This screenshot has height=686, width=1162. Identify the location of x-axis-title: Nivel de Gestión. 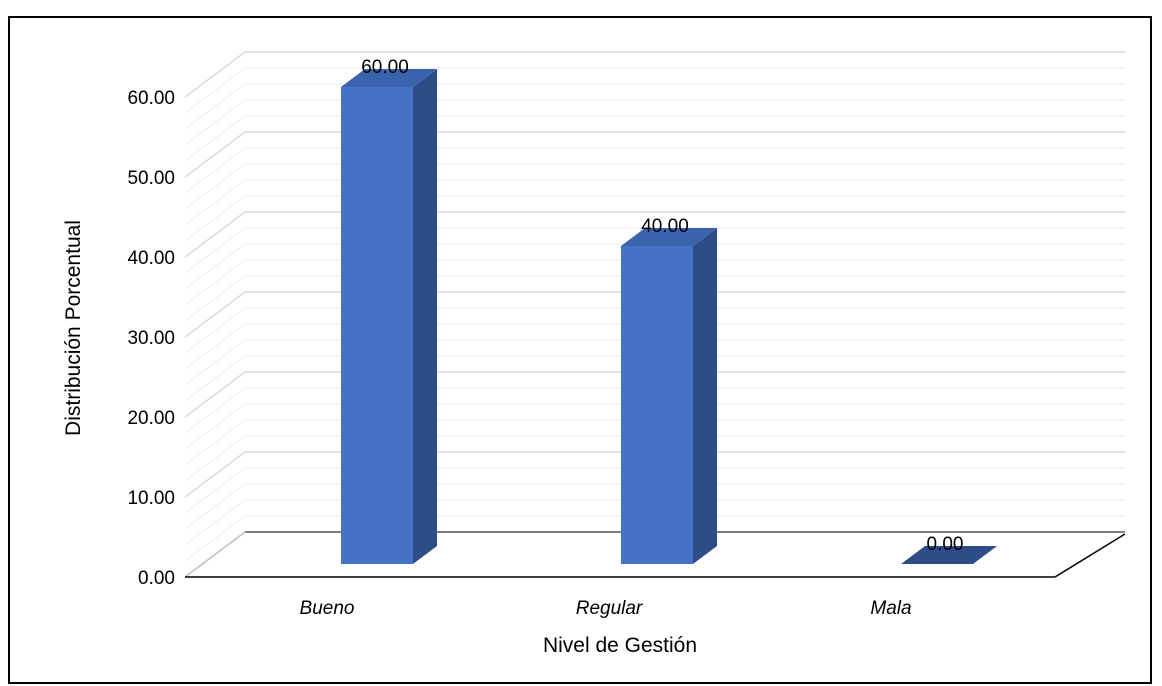
(620, 645).